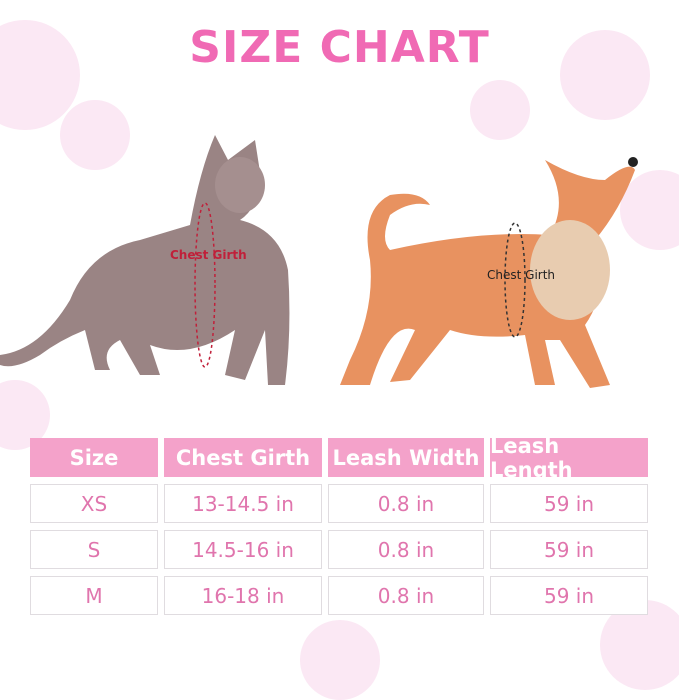 This screenshot has width=679, height=700. I want to click on header-leash-width: Leash Width, so click(406, 457).